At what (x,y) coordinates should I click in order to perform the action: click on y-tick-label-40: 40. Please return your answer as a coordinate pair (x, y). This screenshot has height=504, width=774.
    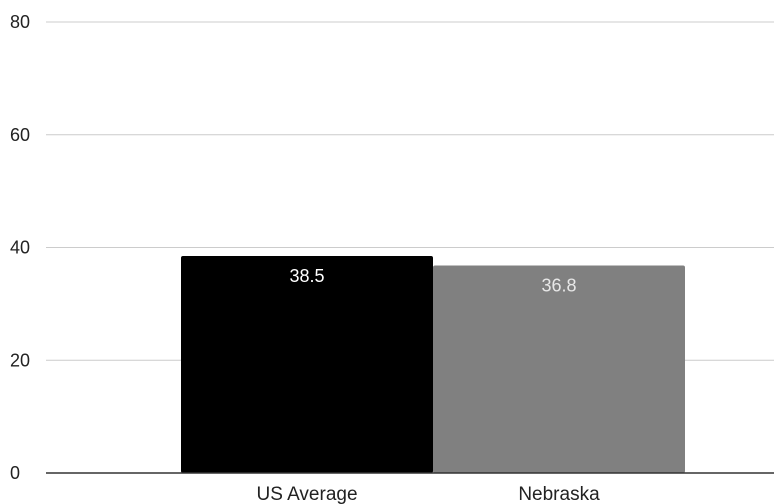
    Looking at the image, I should click on (20, 248).